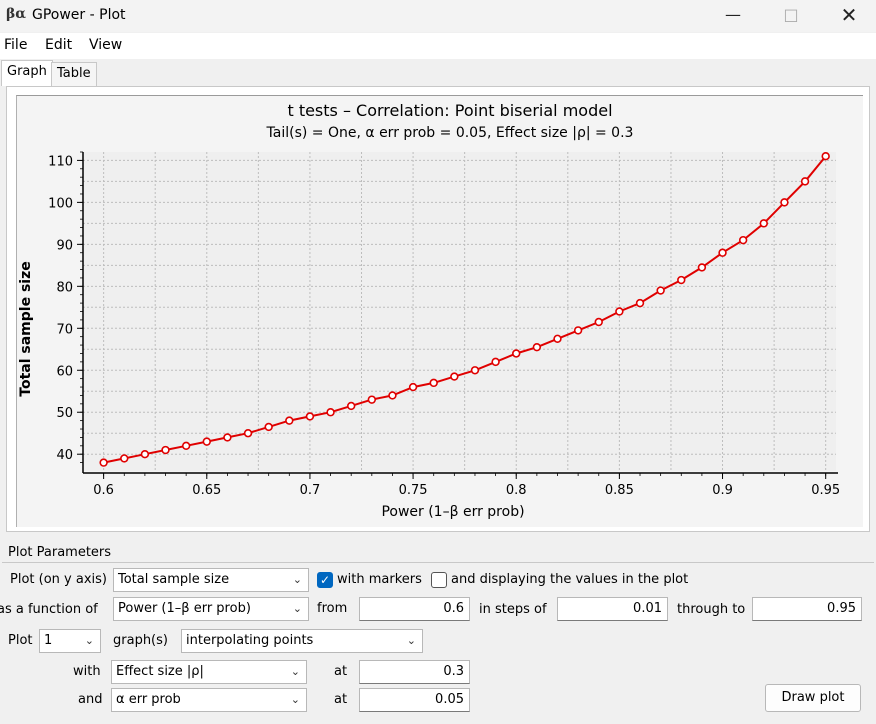  What do you see at coordinates (414, 700) in the screenshot?
I see `and-at-input: 0.05` at bounding box center [414, 700].